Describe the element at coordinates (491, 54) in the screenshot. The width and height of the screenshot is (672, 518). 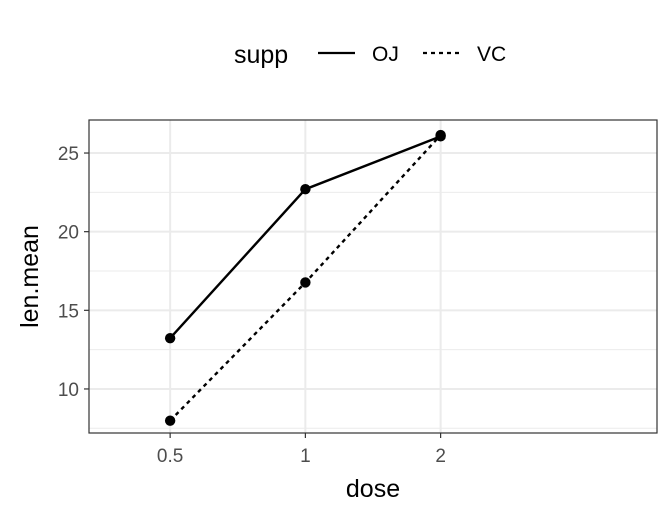
I see `legend-label-vc: VC` at that location.